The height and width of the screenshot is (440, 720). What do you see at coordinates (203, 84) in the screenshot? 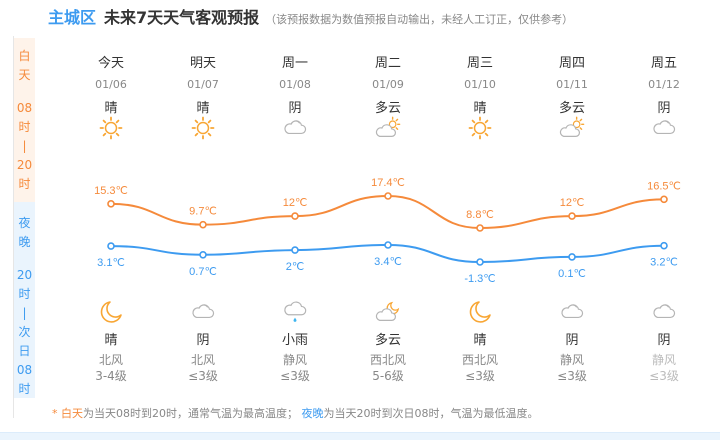
I see `day-date: 01/07` at bounding box center [203, 84].